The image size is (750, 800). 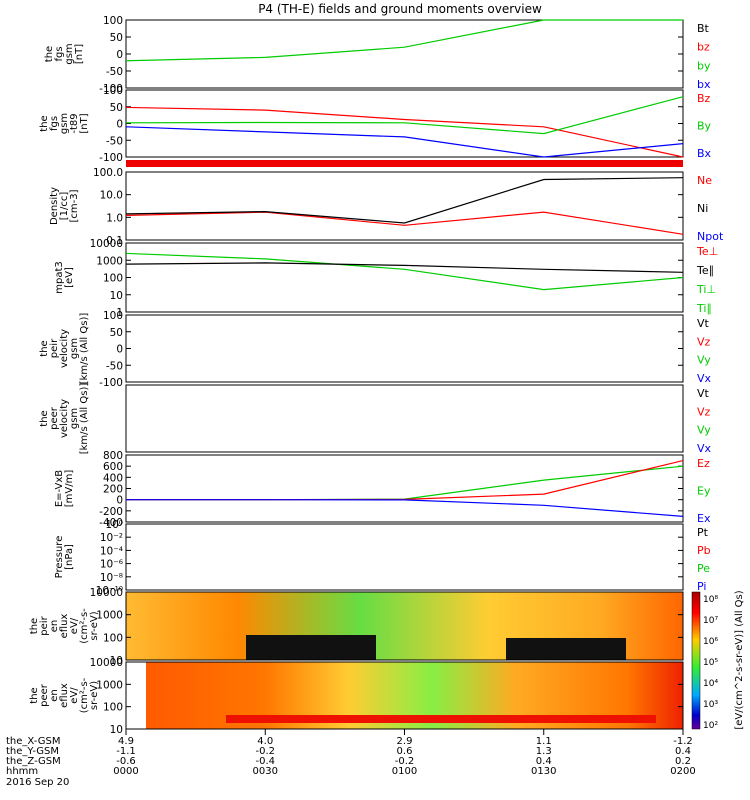 What do you see at coordinates (704, 98) in the screenshot?
I see `legend-entry: Bz` at bounding box center [704, 98].